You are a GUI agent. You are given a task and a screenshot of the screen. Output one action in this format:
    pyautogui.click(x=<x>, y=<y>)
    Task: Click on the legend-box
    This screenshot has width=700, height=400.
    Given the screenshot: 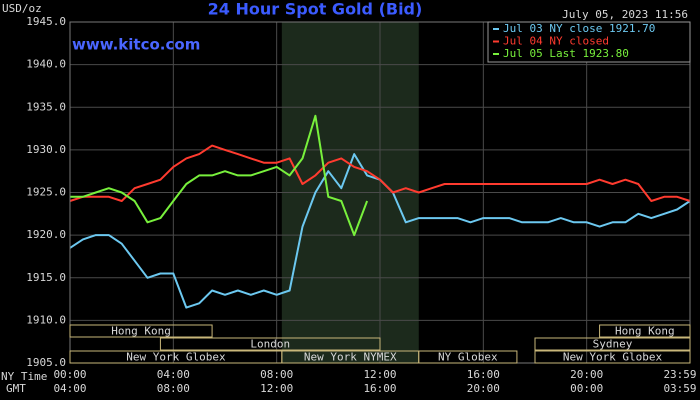 What is the action you would take?
    pyautogui.click(x=589, y=42)
    